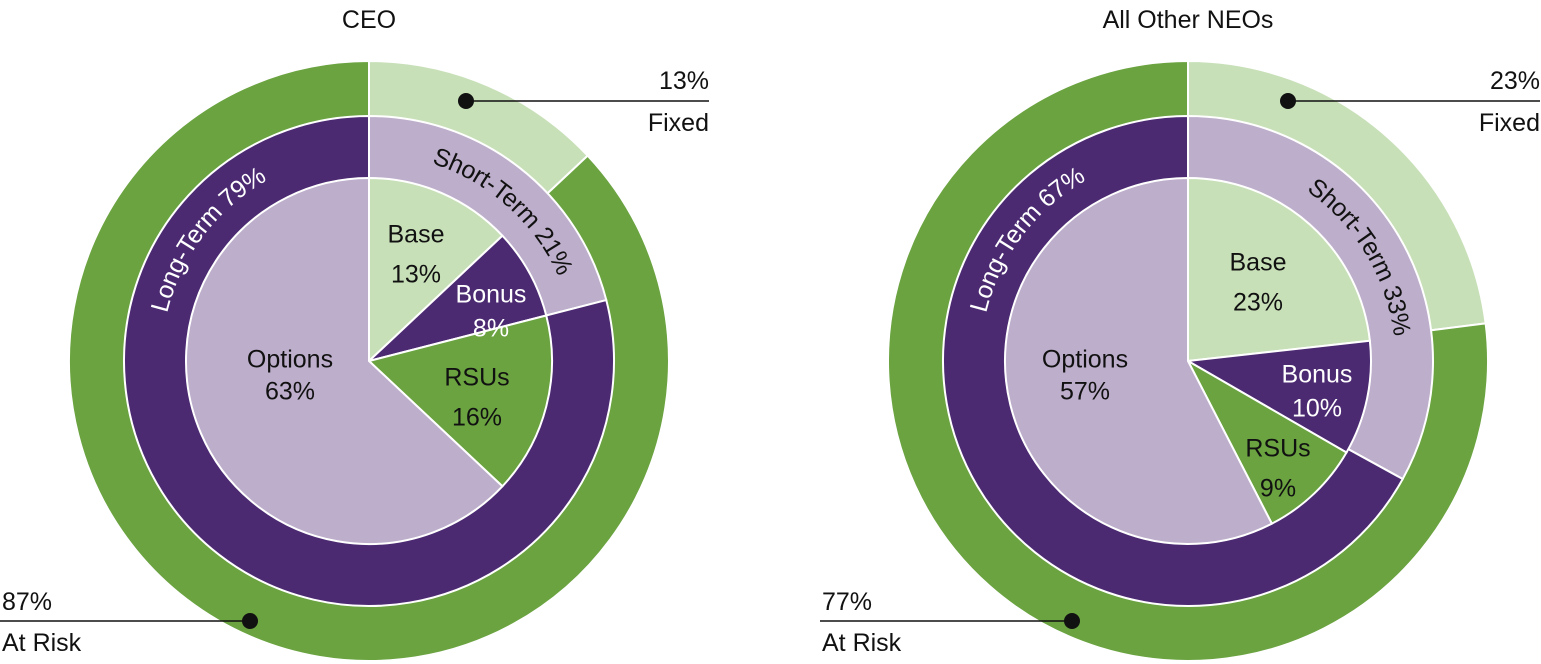  I want to click on all-other-neos-at-risk-marker, so click(1072, 621).